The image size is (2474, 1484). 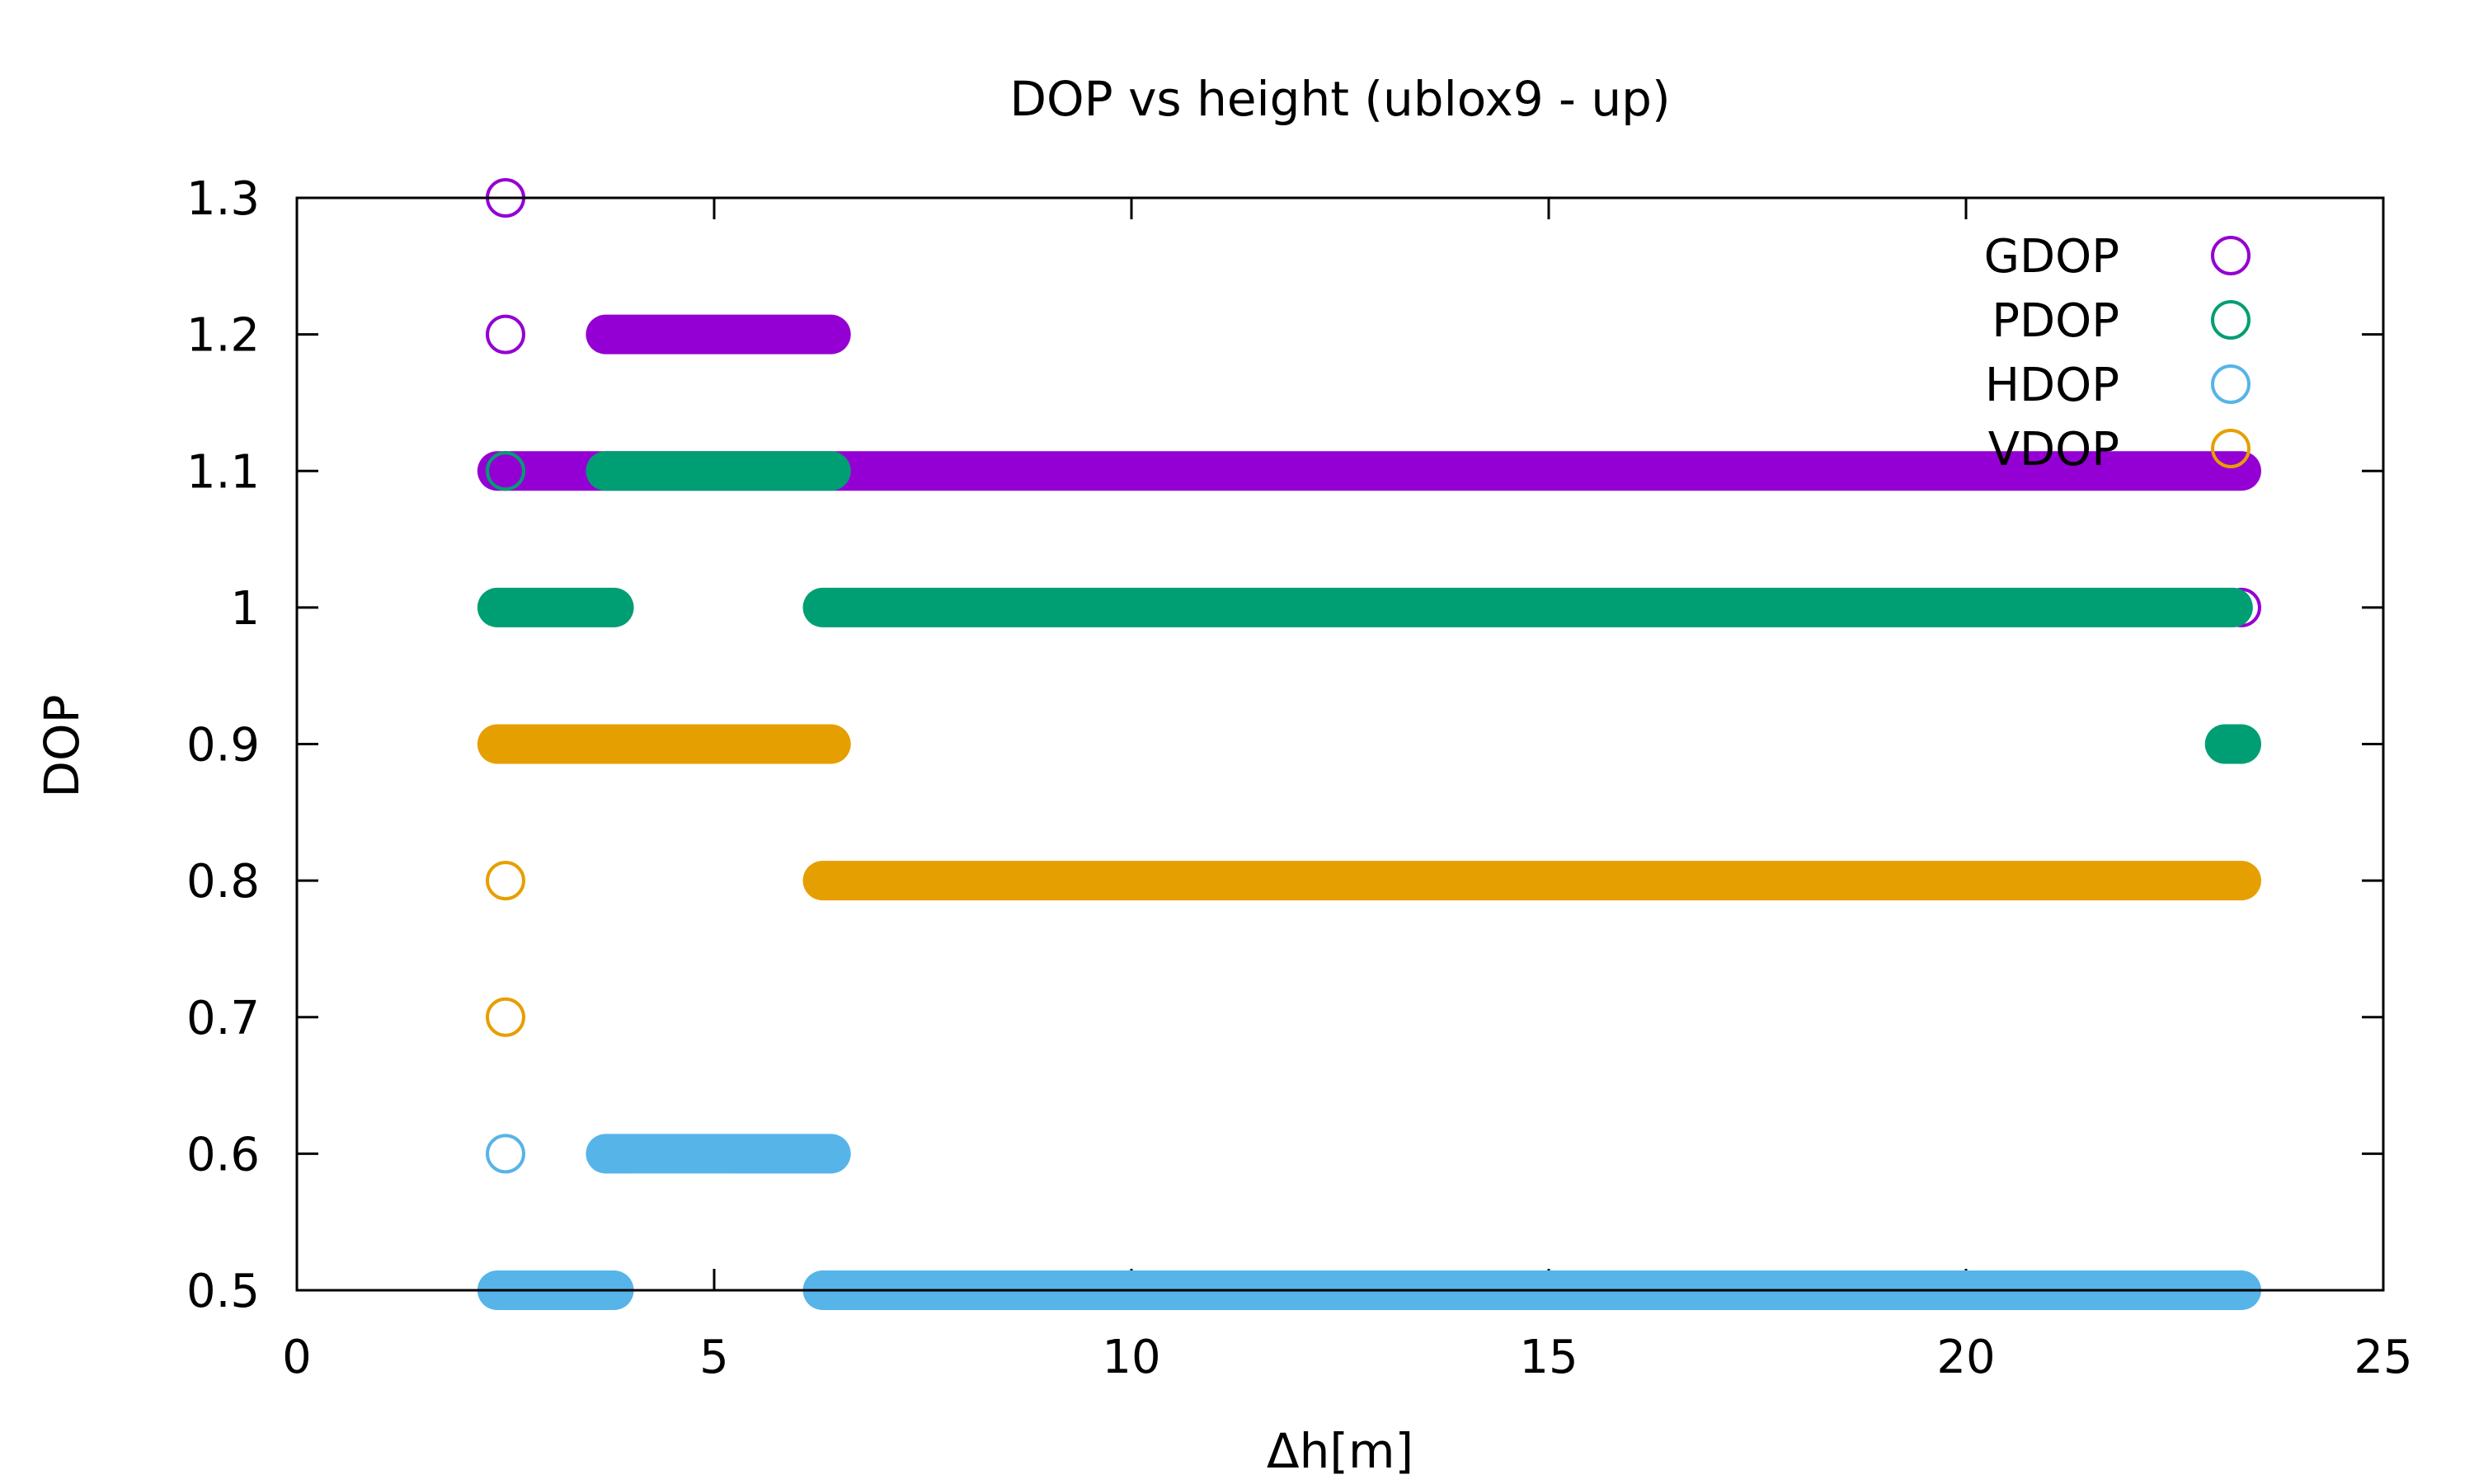 I want to click on gdop-point, so click(x=505, y=334).